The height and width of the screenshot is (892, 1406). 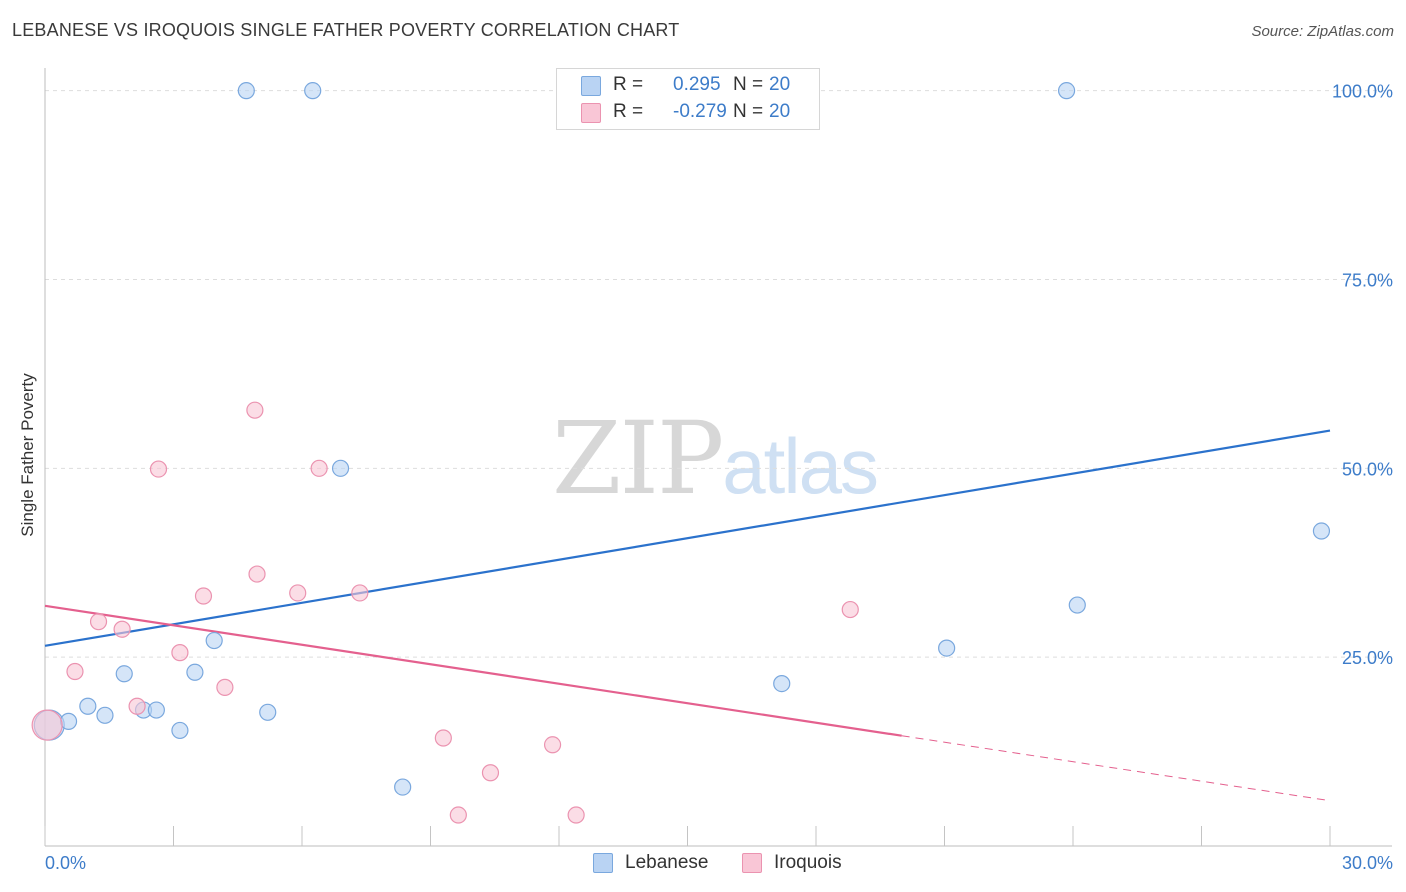 What do you see at coordinates (65, 863) in the screenshot?
I see `x-tick-label-min: 0.0%` at bounding box center [65, 863].